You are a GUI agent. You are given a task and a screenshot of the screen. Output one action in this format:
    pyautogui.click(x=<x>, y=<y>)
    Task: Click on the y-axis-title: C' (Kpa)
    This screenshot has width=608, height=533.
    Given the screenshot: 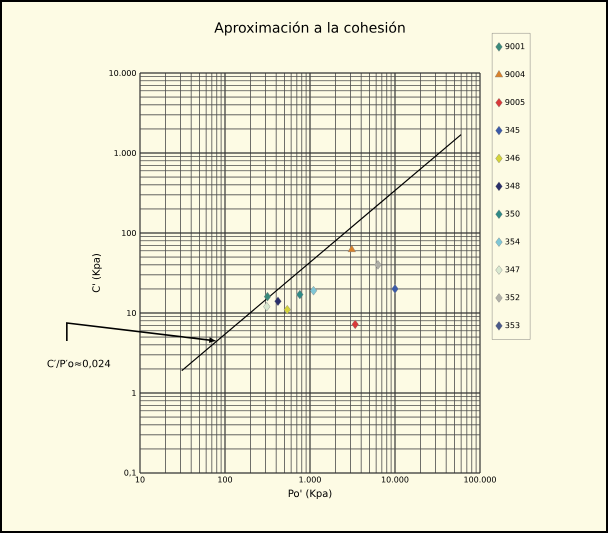 What is the action you would take?
    pyautogui.click(x=97, y=273)
    